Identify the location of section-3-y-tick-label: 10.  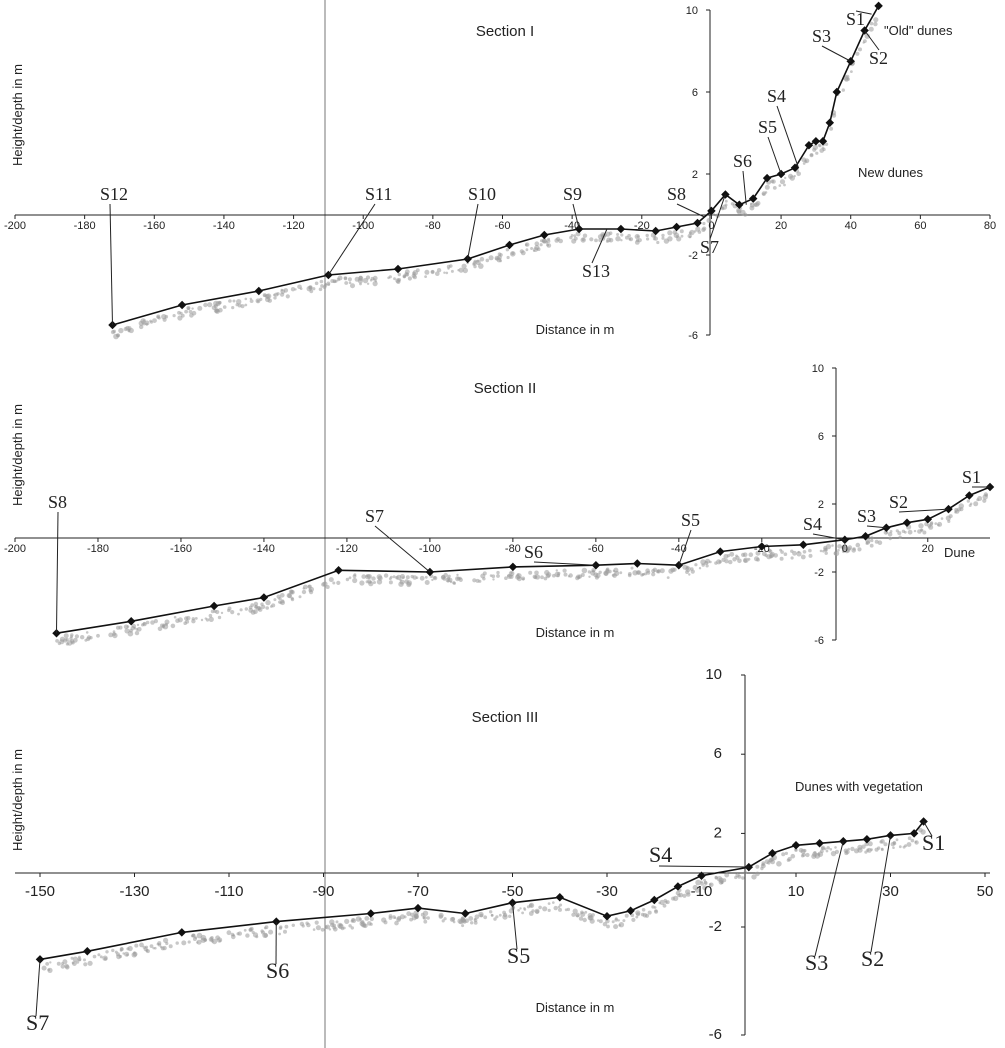
(713, 674).